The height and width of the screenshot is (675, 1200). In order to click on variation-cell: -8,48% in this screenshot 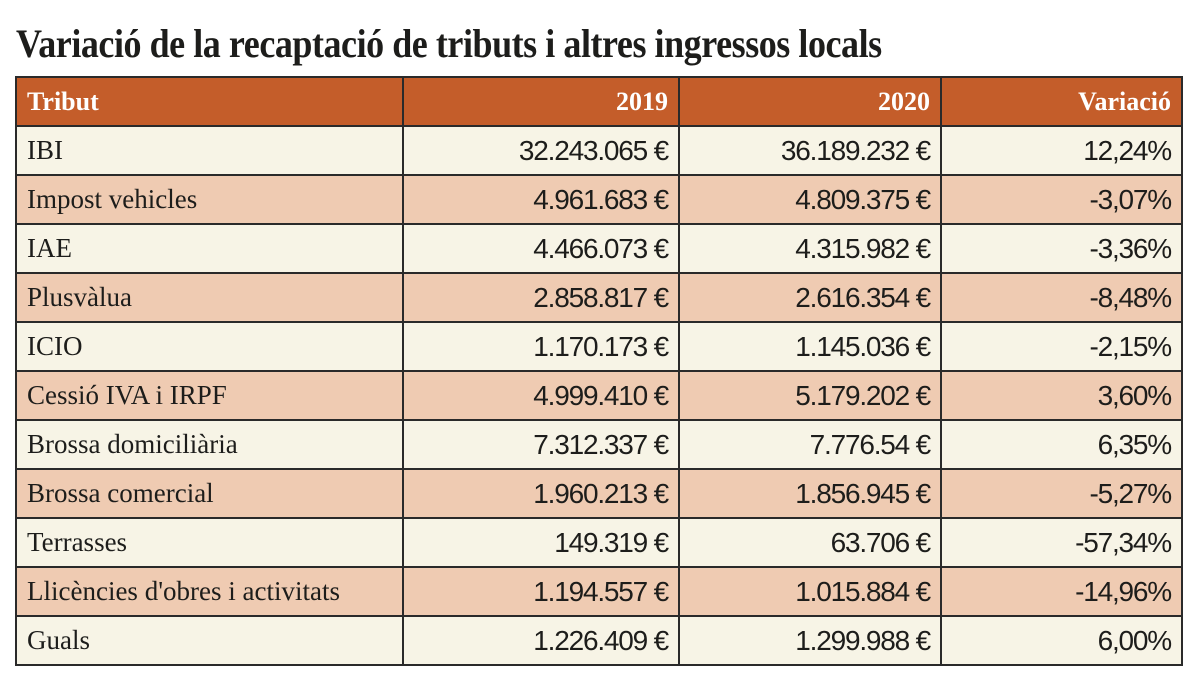, I will do `click(1061, 297)`.